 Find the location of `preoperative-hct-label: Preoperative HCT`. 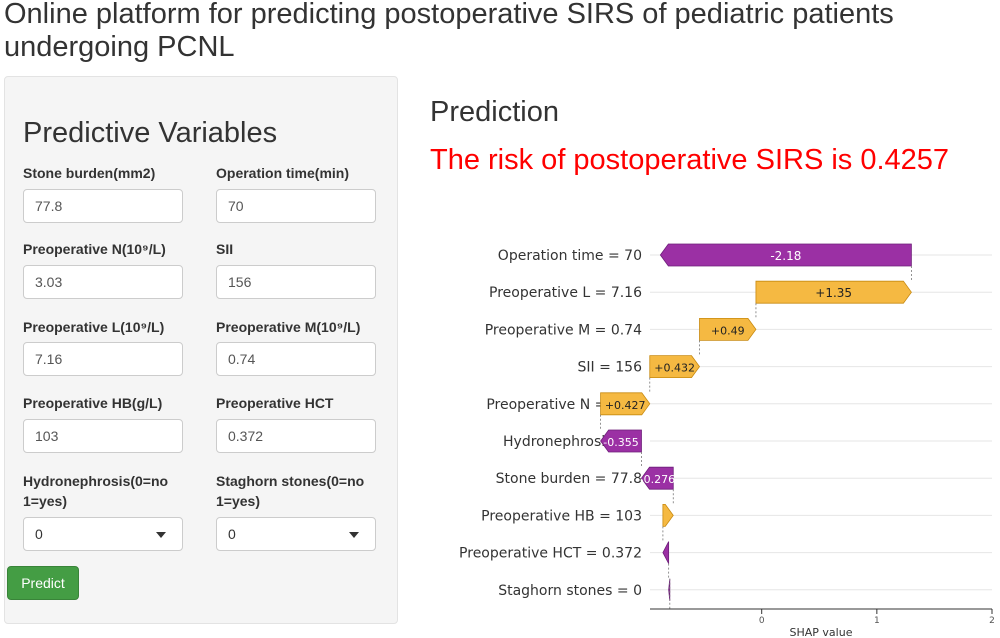

preoperative-hct-label: Preoperative HCT is located at coordinates (275, 403).